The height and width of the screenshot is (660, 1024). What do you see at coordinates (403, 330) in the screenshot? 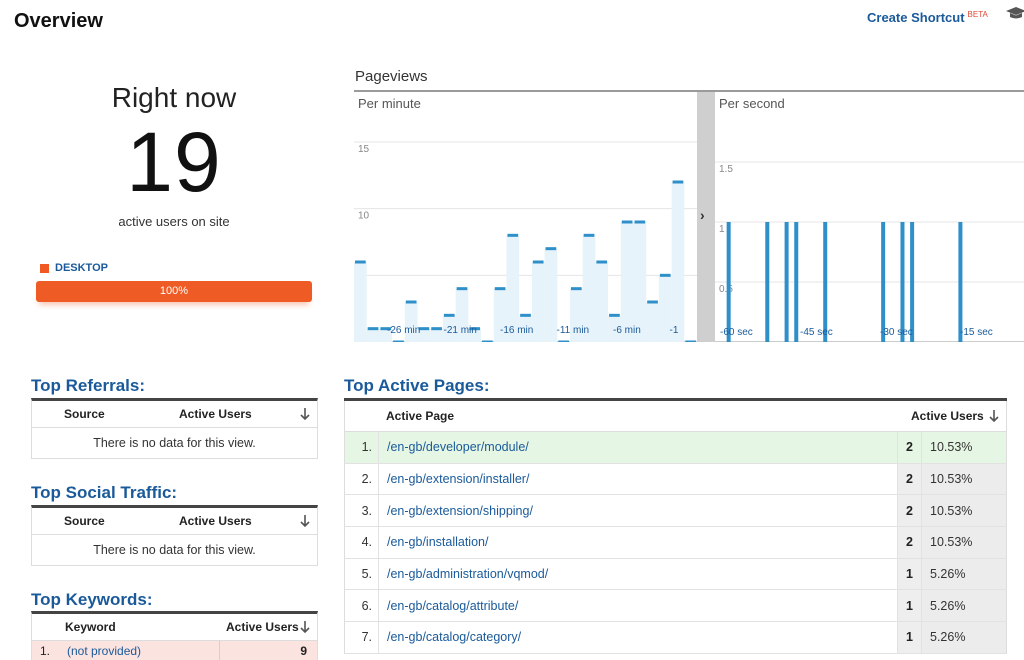
I see `x-tick-label: -26 min` at bounding box center [403, 330].